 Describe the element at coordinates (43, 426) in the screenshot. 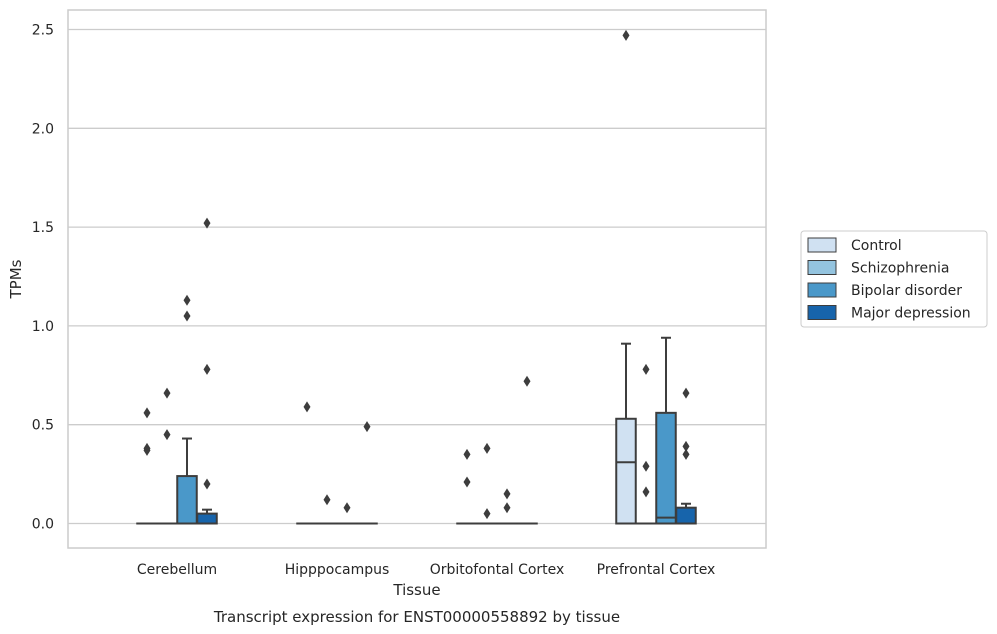

I see `y-tick-label: 0.5` at that location.